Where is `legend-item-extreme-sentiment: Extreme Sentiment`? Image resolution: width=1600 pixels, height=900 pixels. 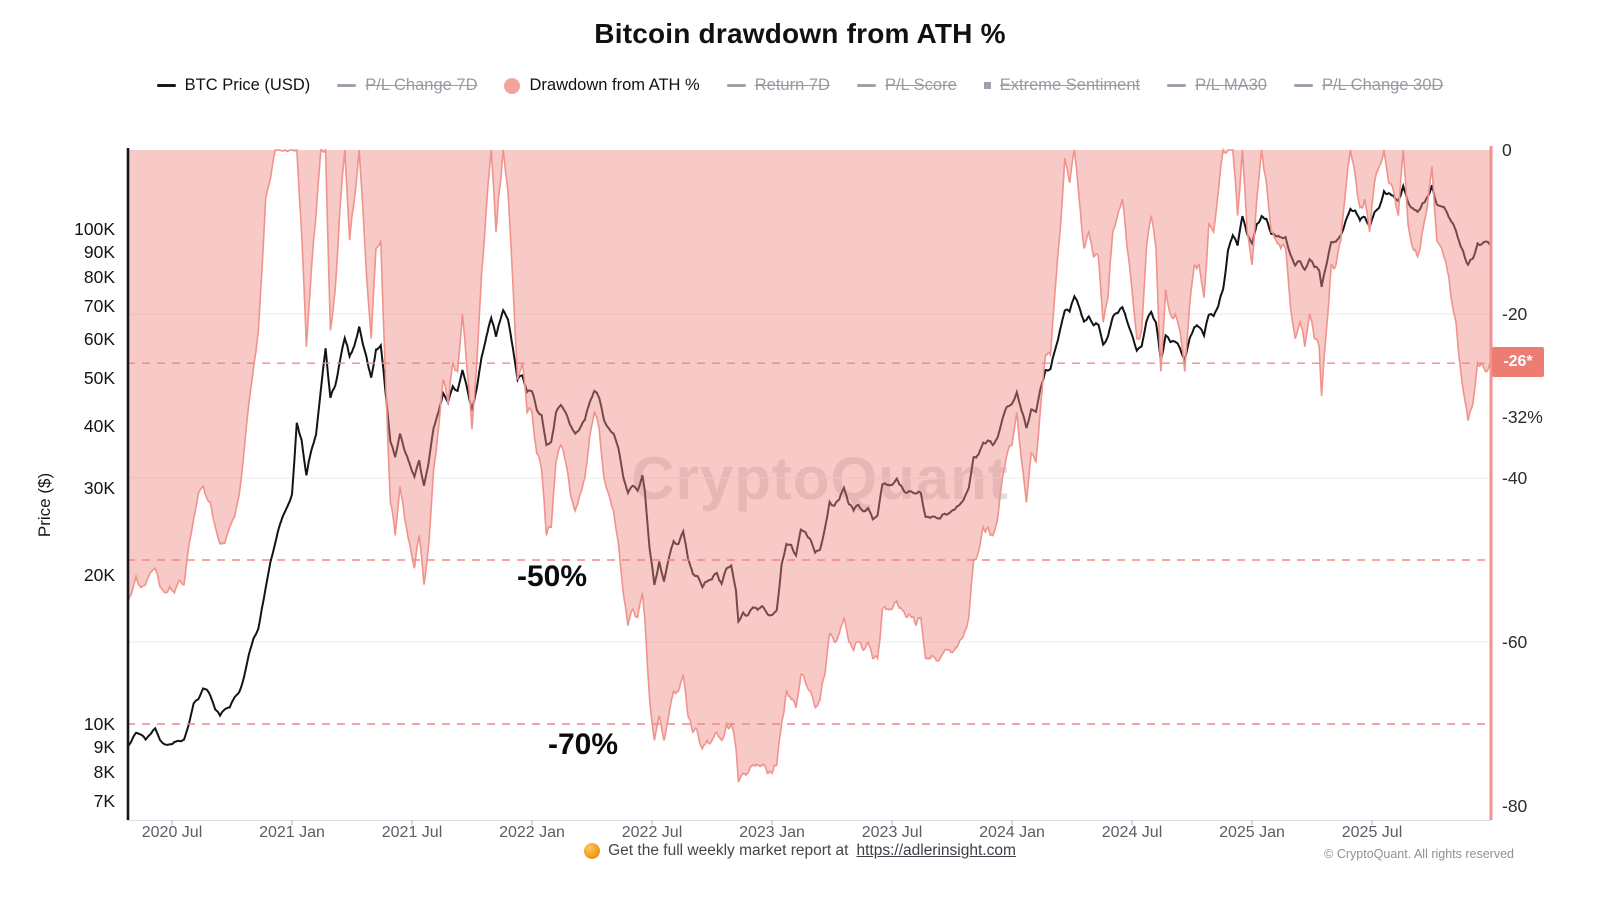
legend-item-extreme-sentiment: Extreme Sentiment is located at coordinates (1062, 85).